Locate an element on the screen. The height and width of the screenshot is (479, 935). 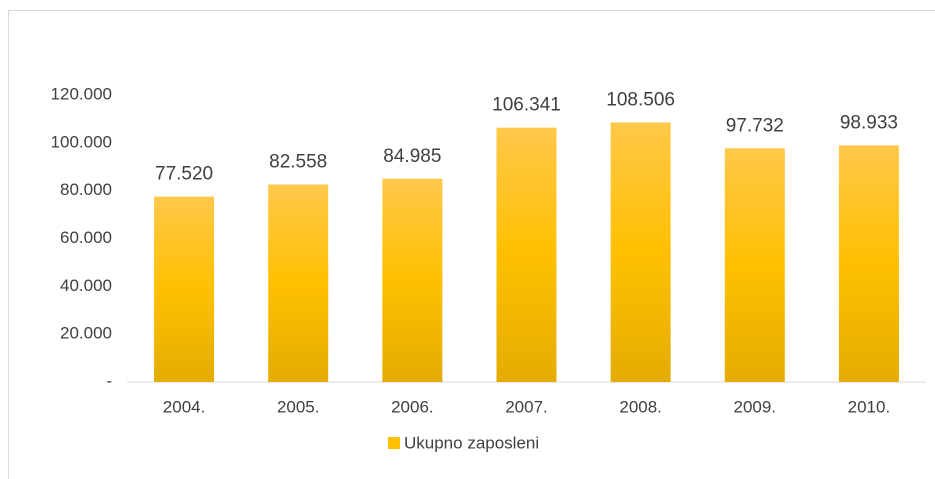
x-tick-label: 2006. is located at coordinates (412, 406).